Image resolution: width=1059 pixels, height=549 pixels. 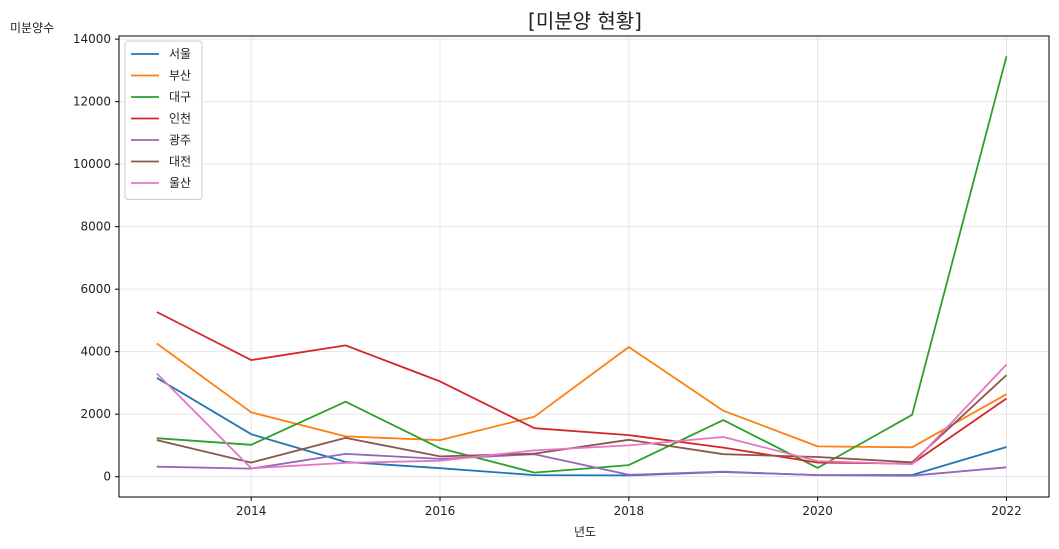 I want to click on y-tick-label: 0, so click(x=107, y=477).